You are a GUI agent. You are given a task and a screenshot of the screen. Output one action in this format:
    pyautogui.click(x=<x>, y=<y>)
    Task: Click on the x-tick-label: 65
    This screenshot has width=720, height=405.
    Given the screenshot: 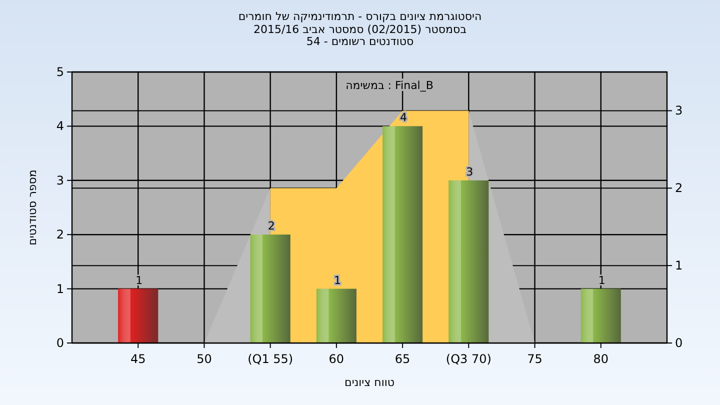 What is the action you would take?
    pyautogui.click(x=402, y=359)
    